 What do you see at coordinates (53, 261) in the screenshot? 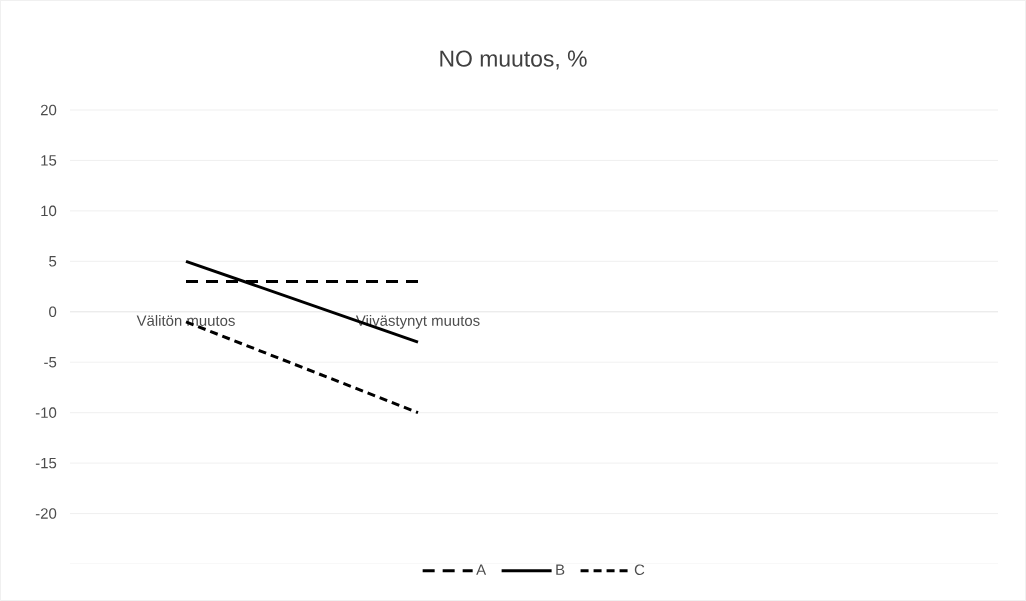
I see `y-tick-label: 5` at bounding box center [53, 261].